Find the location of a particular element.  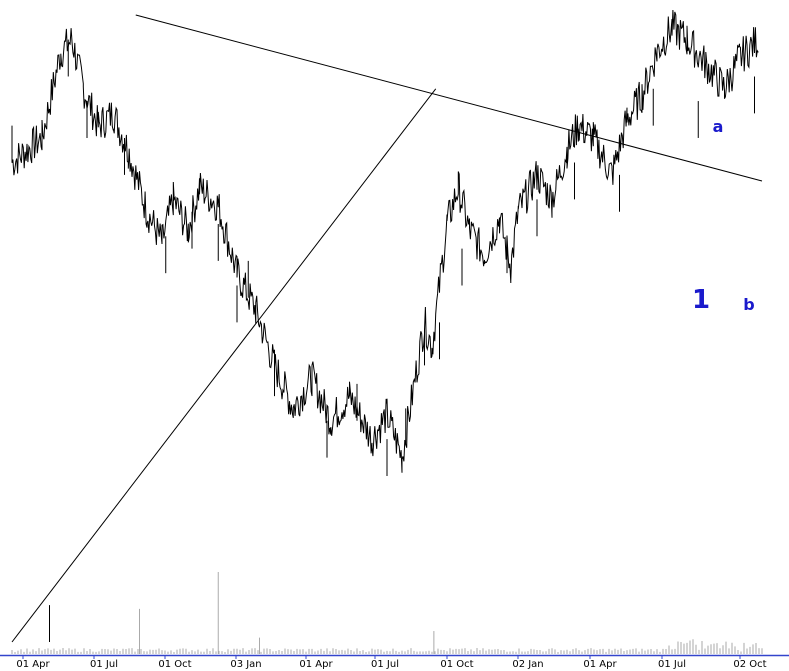

x-tick-label-4: 01 Apr is located at coordinates (316, 664).